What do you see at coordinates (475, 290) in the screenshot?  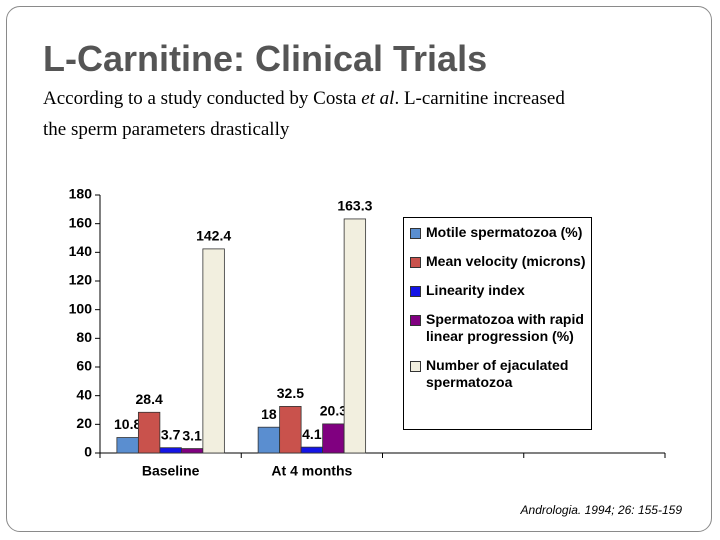 I see `legend-label: Linearity index` at bounding box center [475, 290].